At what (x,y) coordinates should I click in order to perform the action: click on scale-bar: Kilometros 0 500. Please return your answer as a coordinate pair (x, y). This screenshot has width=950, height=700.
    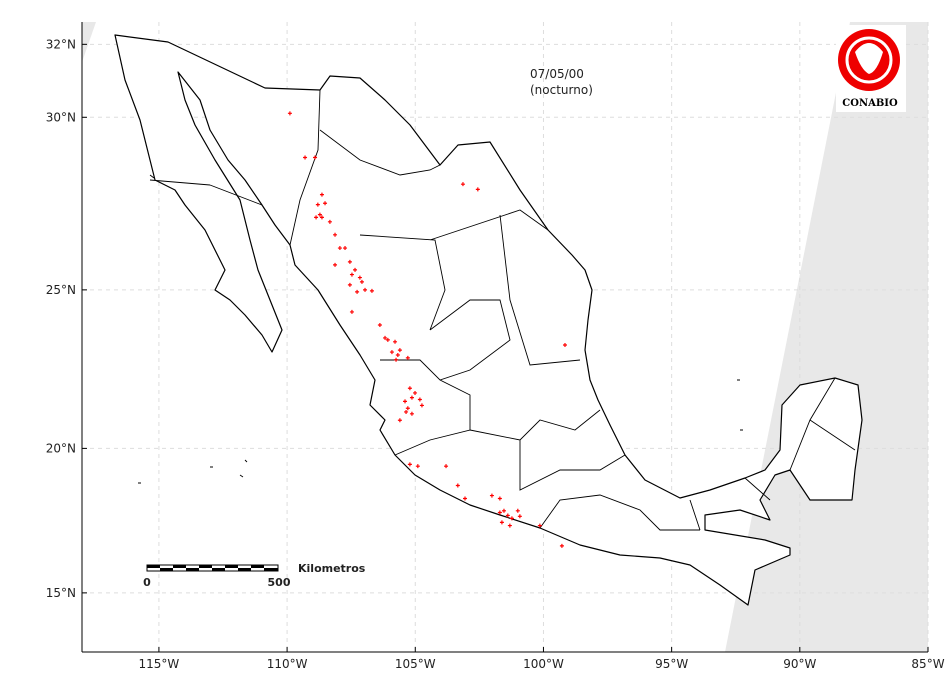
    Looking at the image, I should click on (254, 575).